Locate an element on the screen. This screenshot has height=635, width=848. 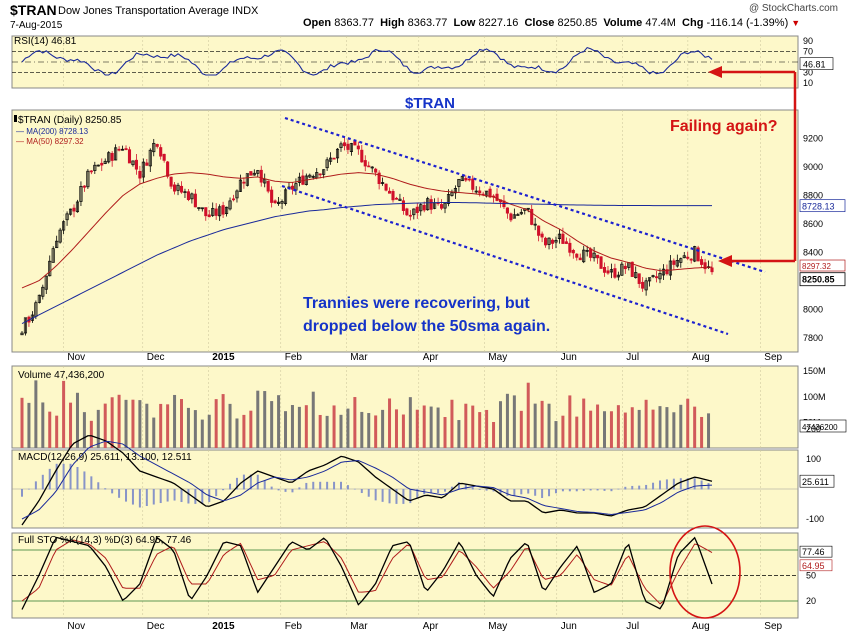
close-label: Close is located at coordinates (539, 23).